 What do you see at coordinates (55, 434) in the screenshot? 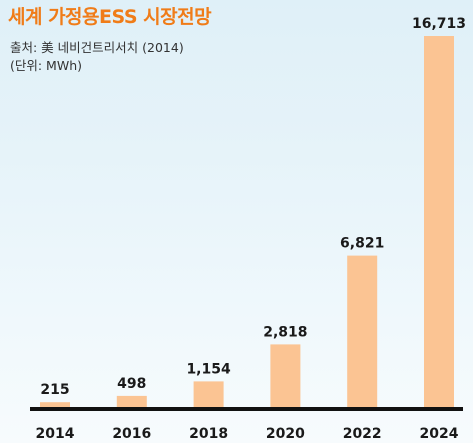
I see `x-tick-label-2014: 2014` at bounding box center [55, 434].